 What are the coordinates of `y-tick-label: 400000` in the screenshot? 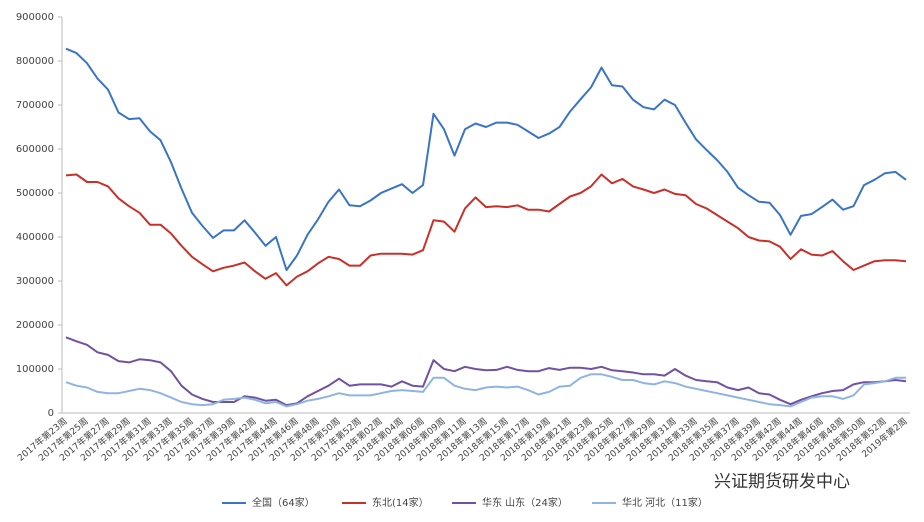 It's located at (35, 237).